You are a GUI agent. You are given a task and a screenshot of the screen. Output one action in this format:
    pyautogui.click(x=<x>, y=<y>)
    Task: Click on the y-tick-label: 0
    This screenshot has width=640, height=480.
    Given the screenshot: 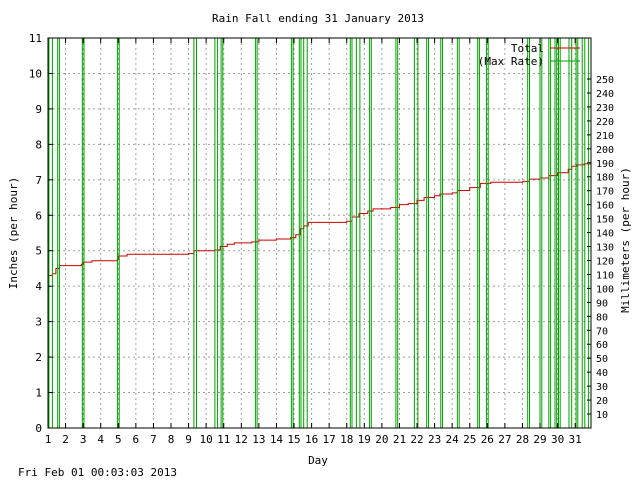 What is the action you would take?
    pyautogui.click(x=38, y=428)
    